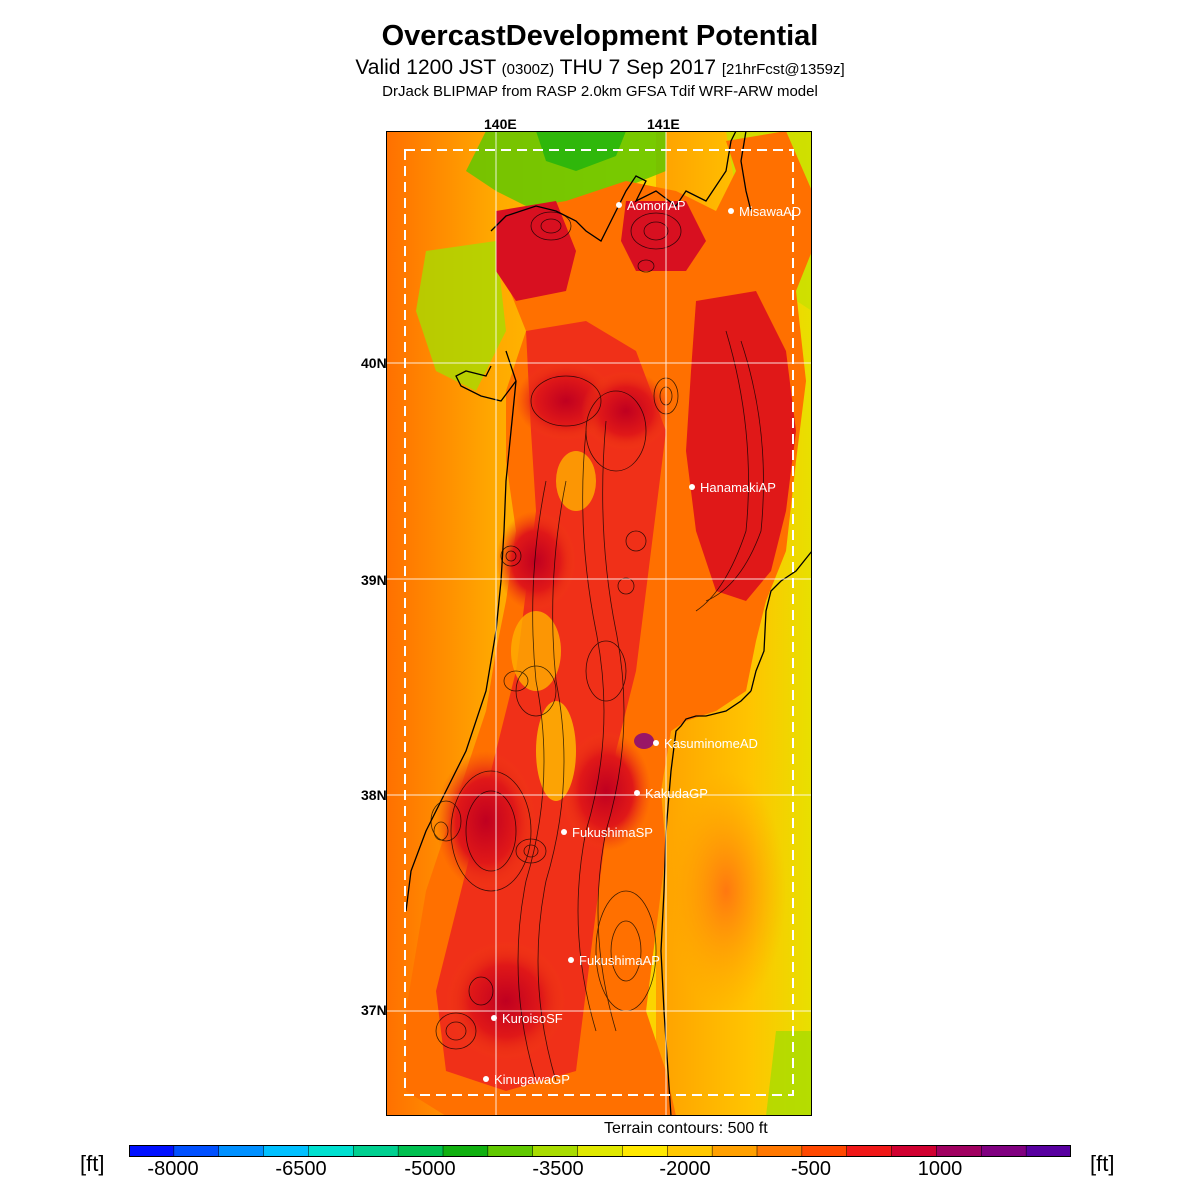  I want to click on lat-label-40-left: 40N, so click(374, 363).